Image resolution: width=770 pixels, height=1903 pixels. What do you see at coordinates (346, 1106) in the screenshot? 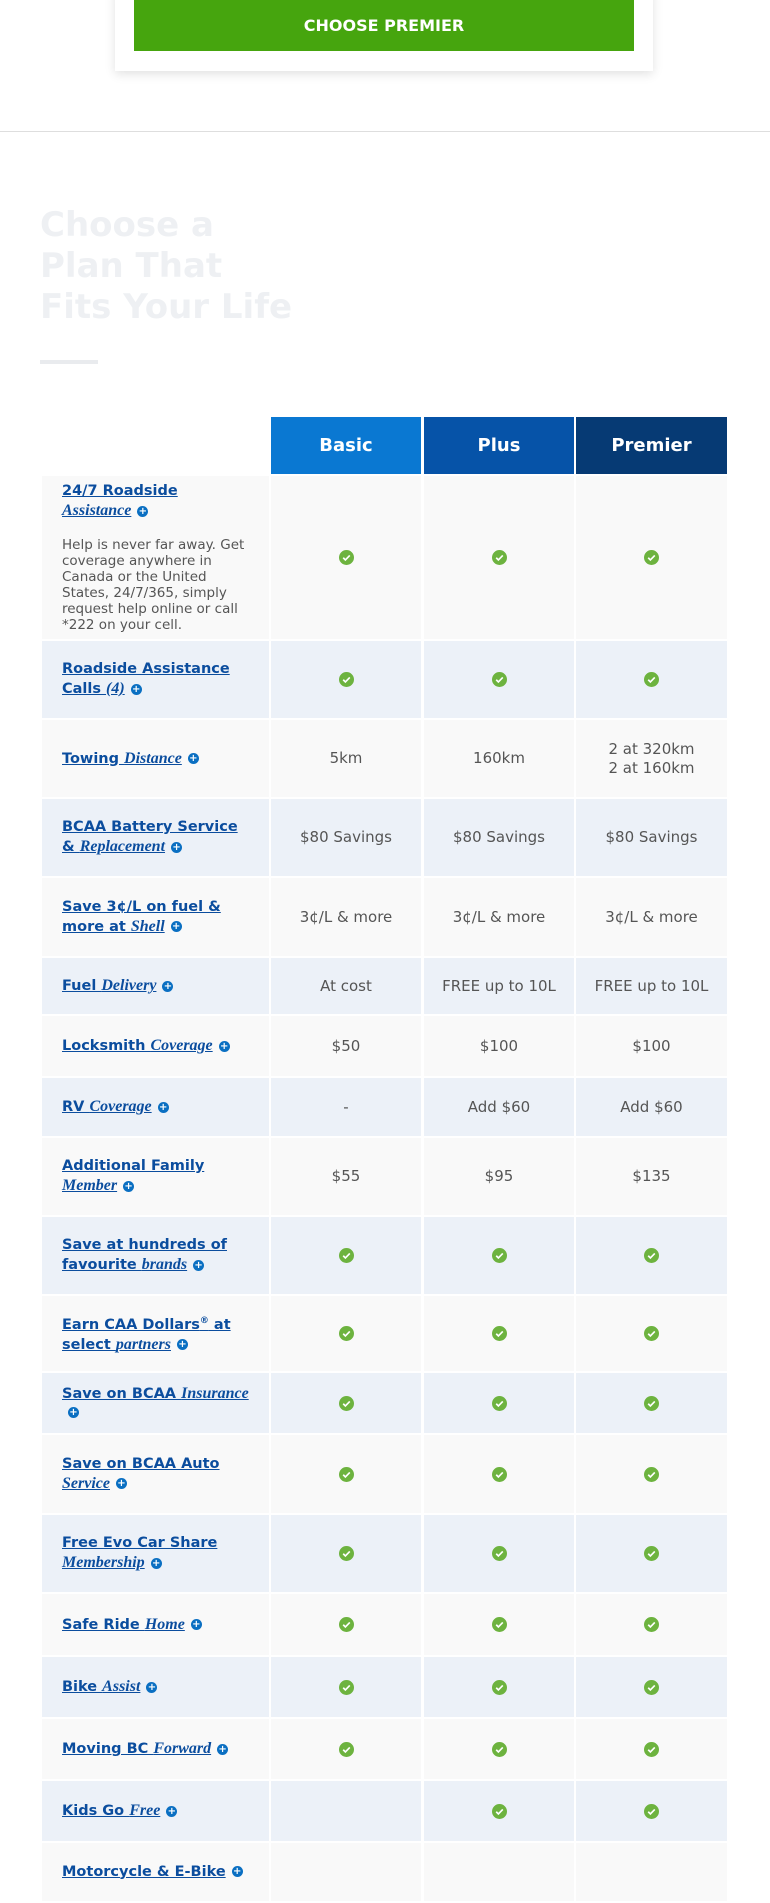
I see `value-text: -` at bounding box center [346, 1106].